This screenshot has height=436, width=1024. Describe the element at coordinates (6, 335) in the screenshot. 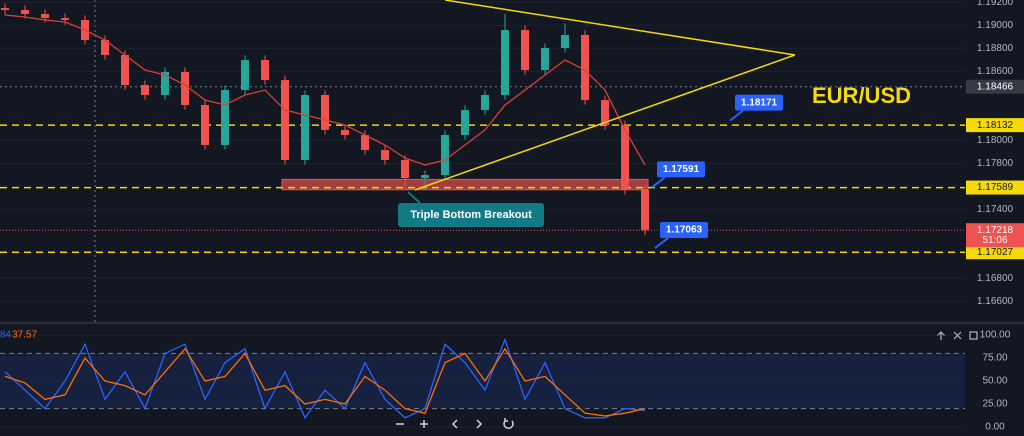

I see `legend-value: 84` at that location.